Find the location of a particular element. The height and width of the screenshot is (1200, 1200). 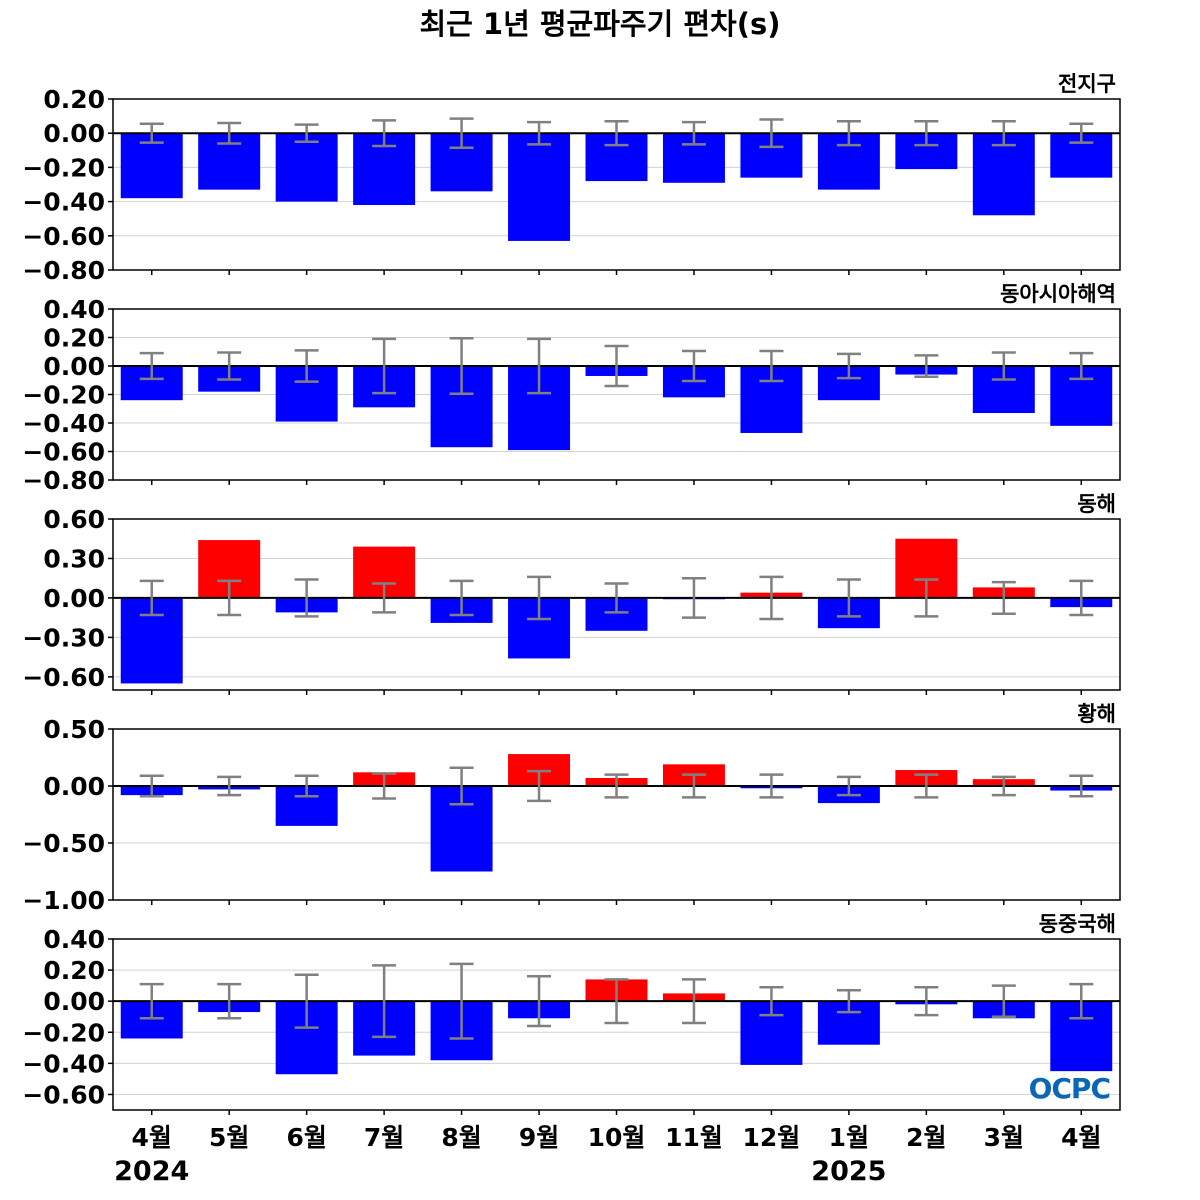

month-label: 10월 is located at coordinates (617, 1137).